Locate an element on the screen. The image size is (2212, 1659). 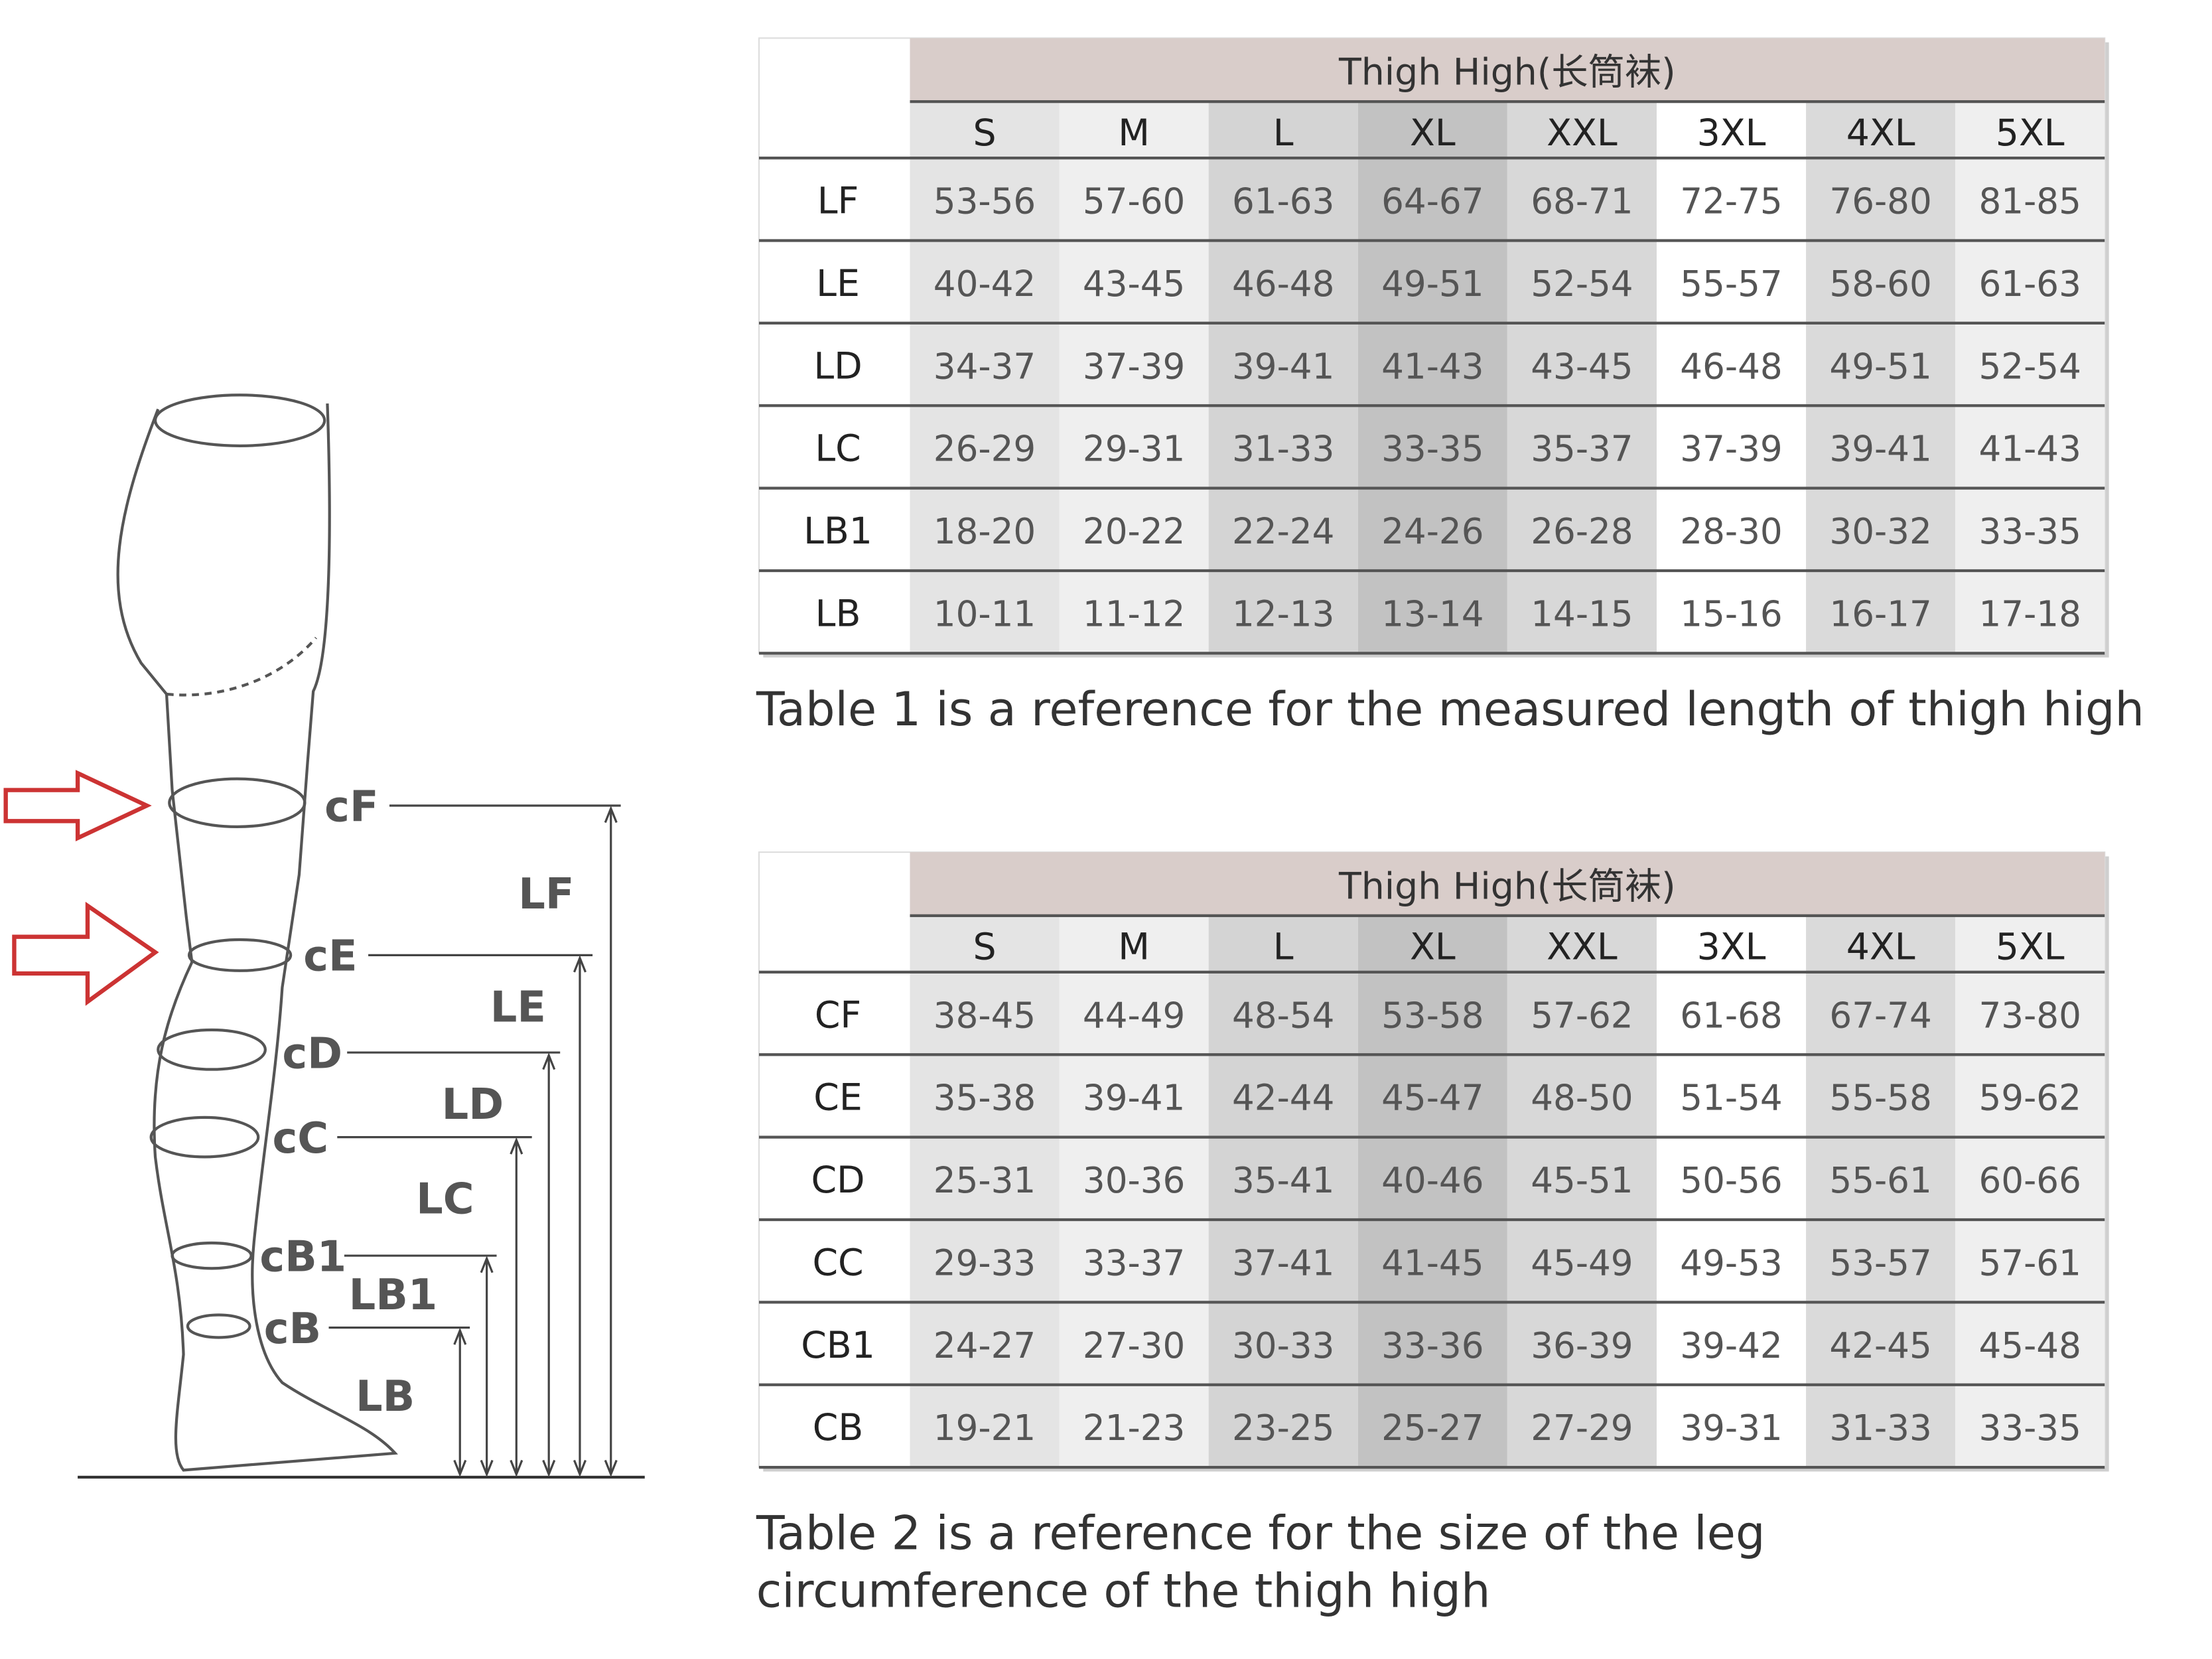
length-label: LF is located at coordinates (546, 894).